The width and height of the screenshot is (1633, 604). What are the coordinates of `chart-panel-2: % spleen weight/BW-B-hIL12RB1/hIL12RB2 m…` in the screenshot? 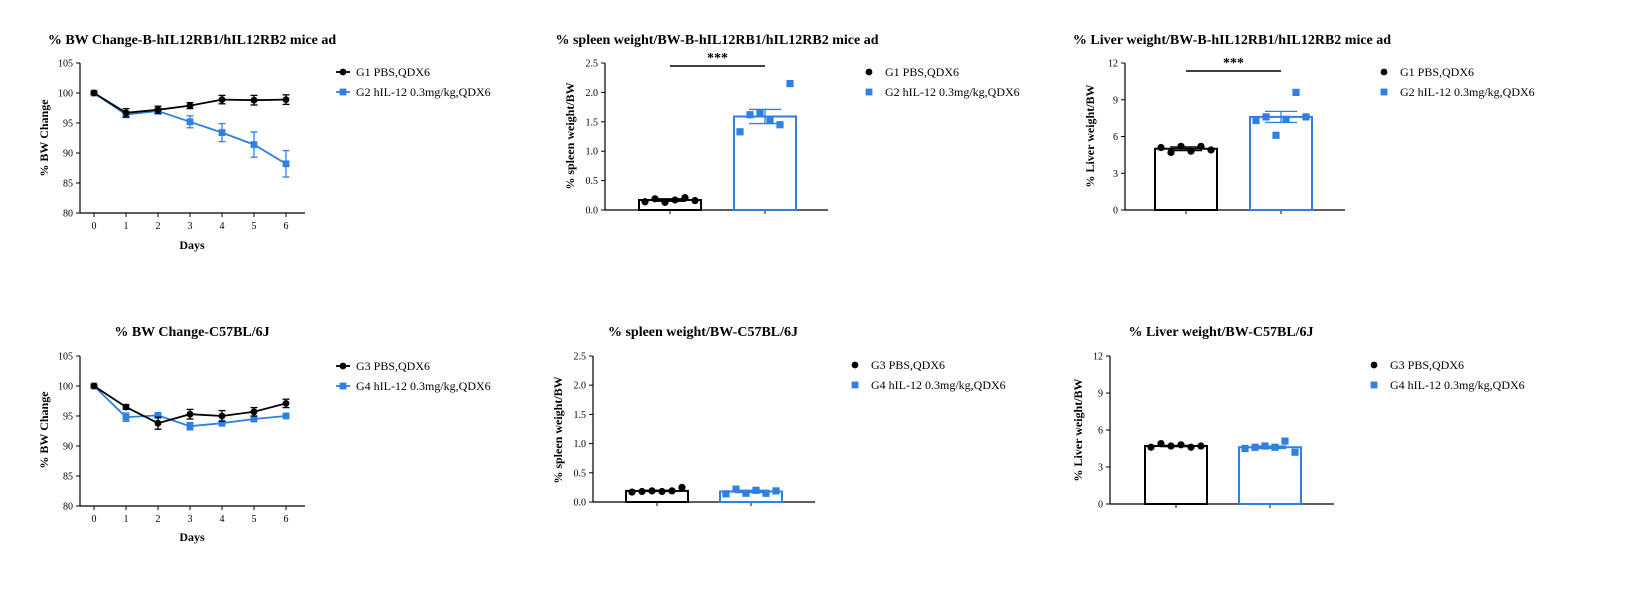 It's located at (787, 125).